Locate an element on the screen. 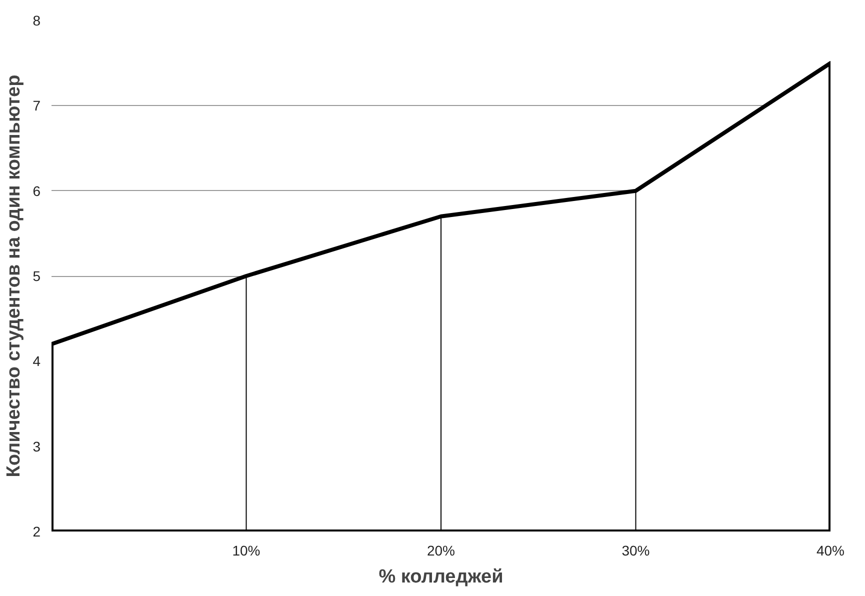 This screenshot has width=865, height=596. y-axis-title: Количество студентов на один компьютер is located at coordinates (14, 276).